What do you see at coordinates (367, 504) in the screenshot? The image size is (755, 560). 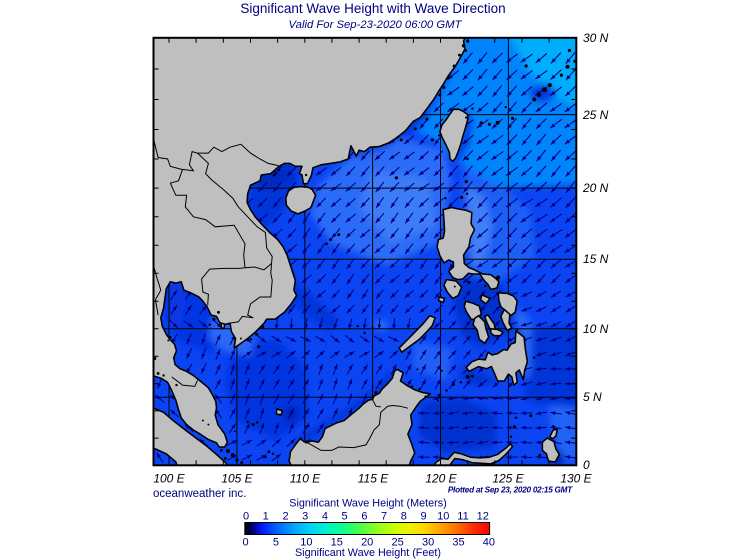 I see `svg-text:Significant Wave Height (Meter: Significant Wave Height (Meters)` at bounding box center [367, 504].